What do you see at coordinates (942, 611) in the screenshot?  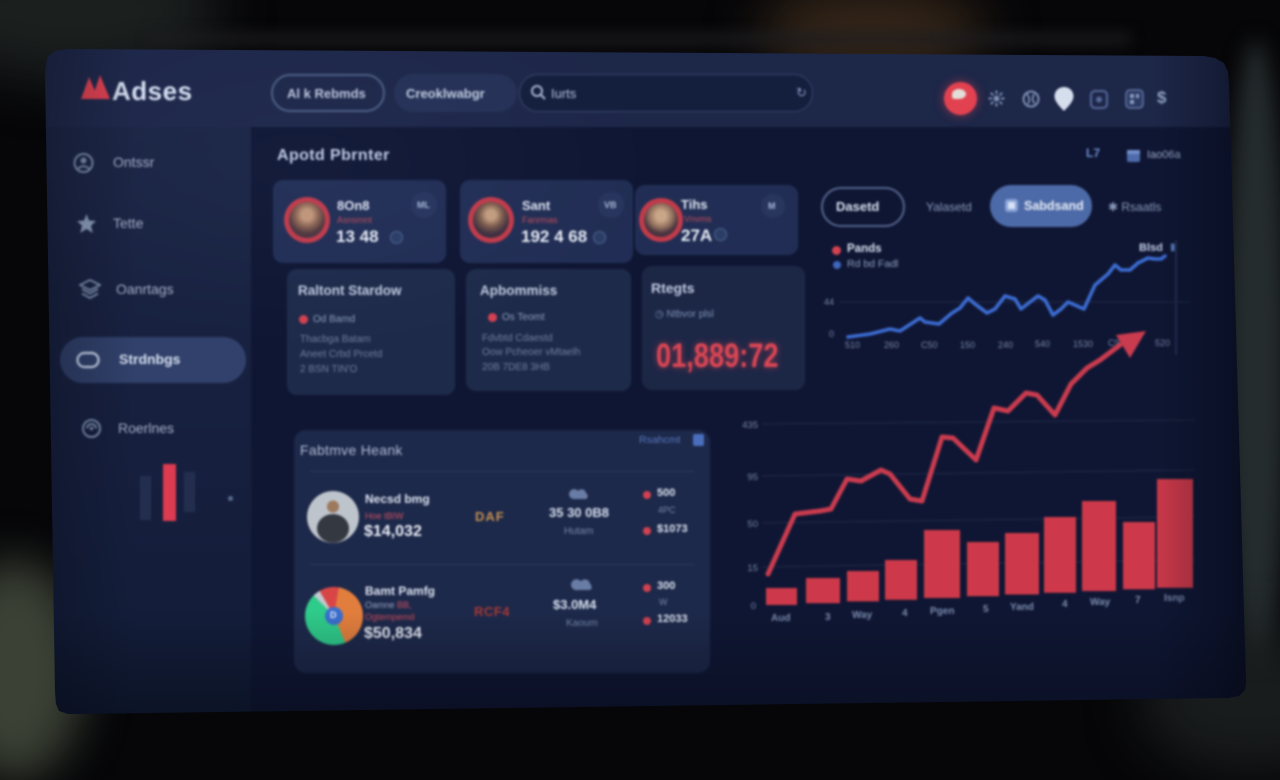 I see `svg-text: Pgen` at bounding box center [942, 611].